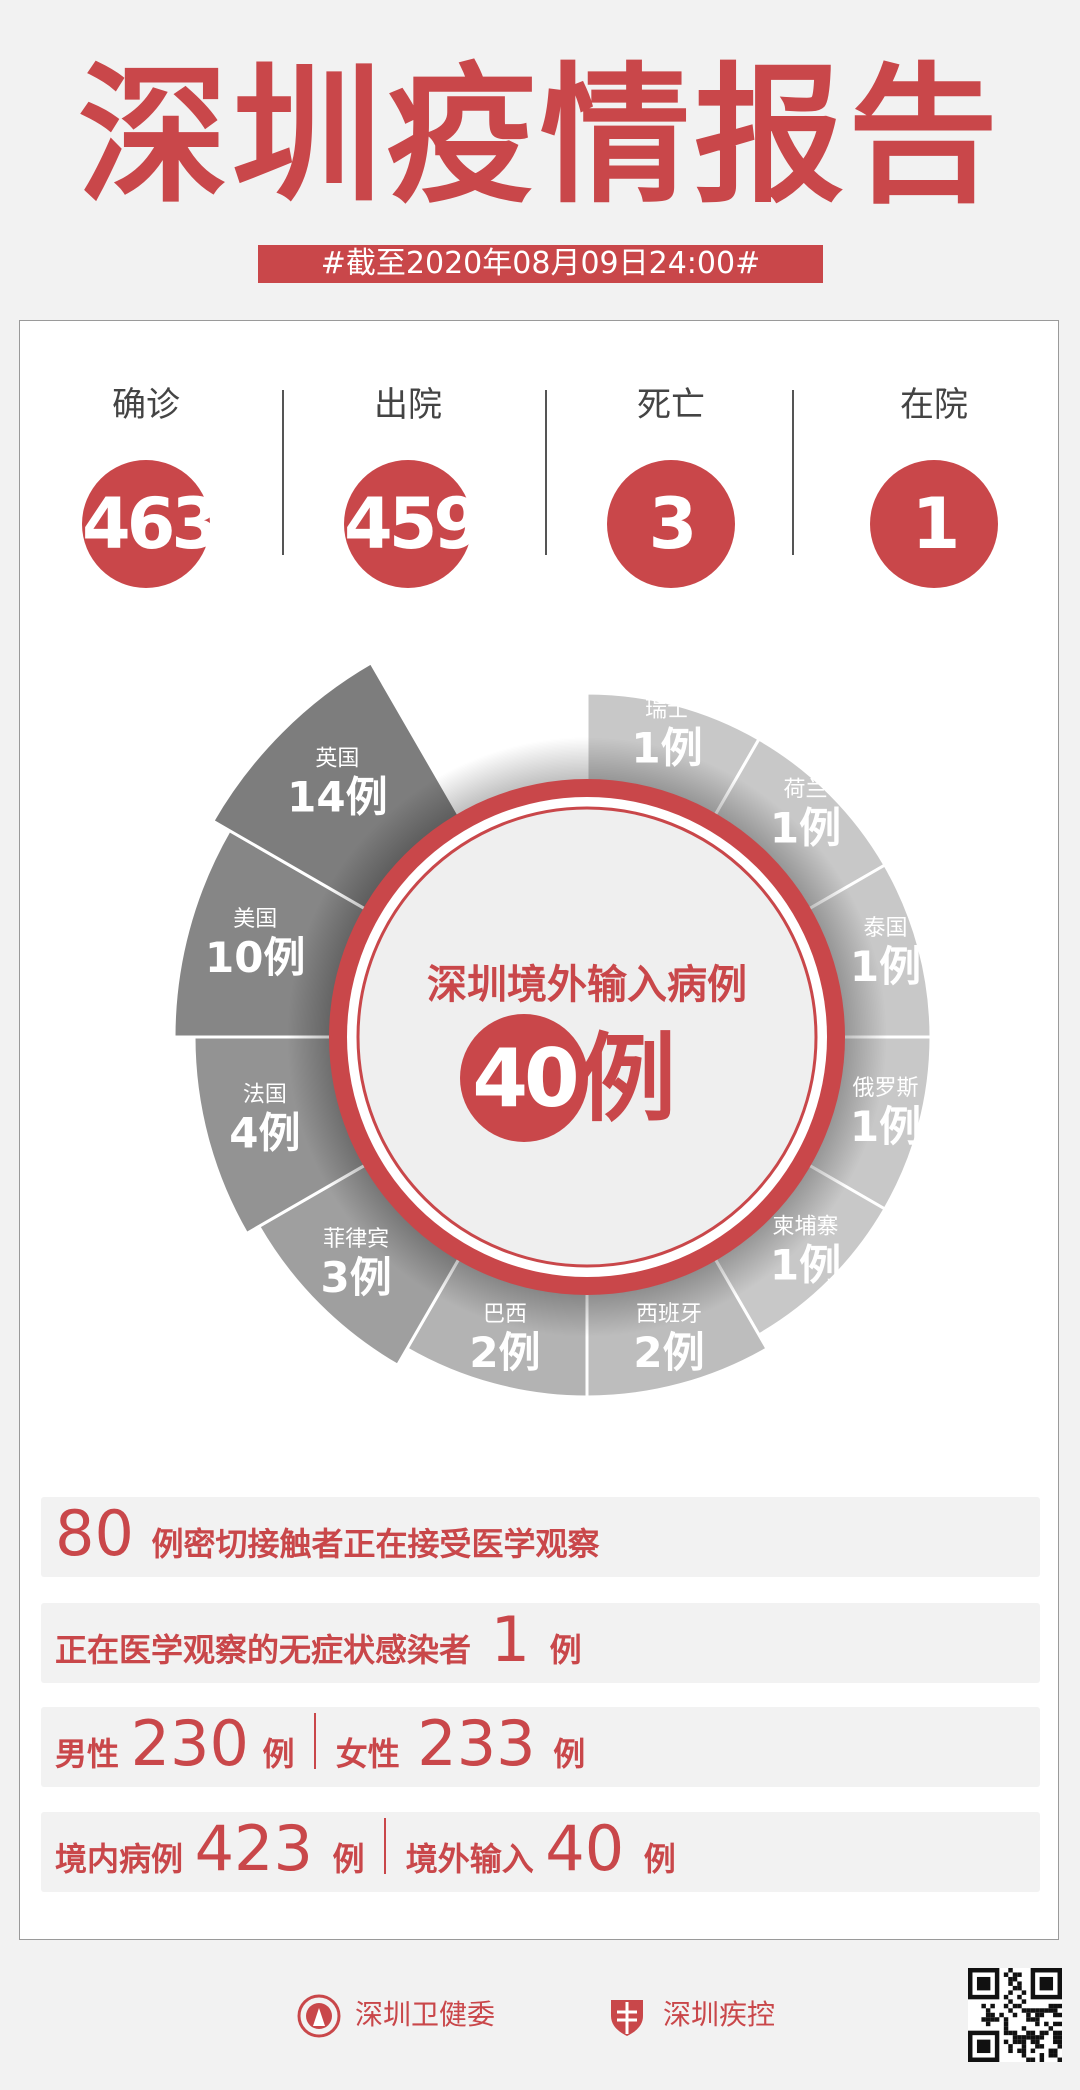 The width and height of the screenshot is (1080, 2090). Describe the element at coordinates (539, 137) in the screenshot. I see `page-title: 深圳疫情报告` at that location.